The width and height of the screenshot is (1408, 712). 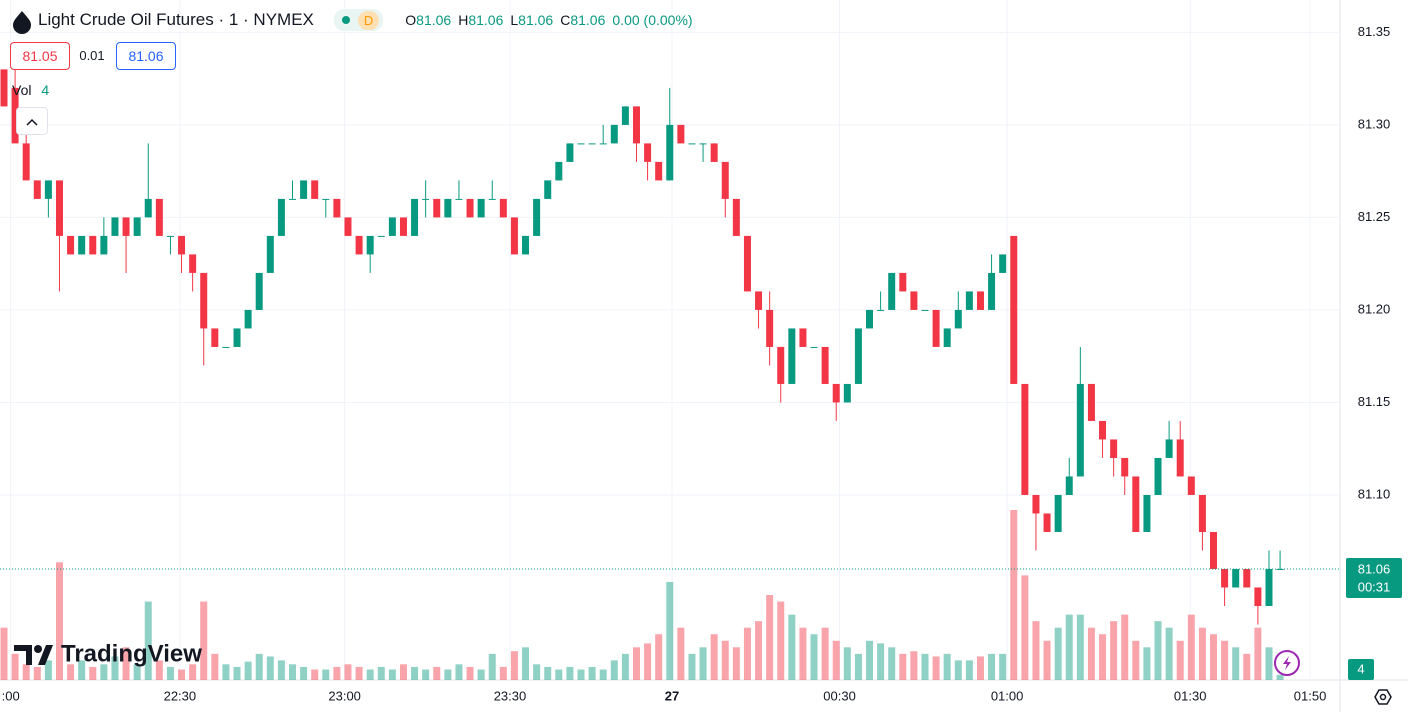 I want to click on ask-button: 81.06, so click(x=146, y=56).